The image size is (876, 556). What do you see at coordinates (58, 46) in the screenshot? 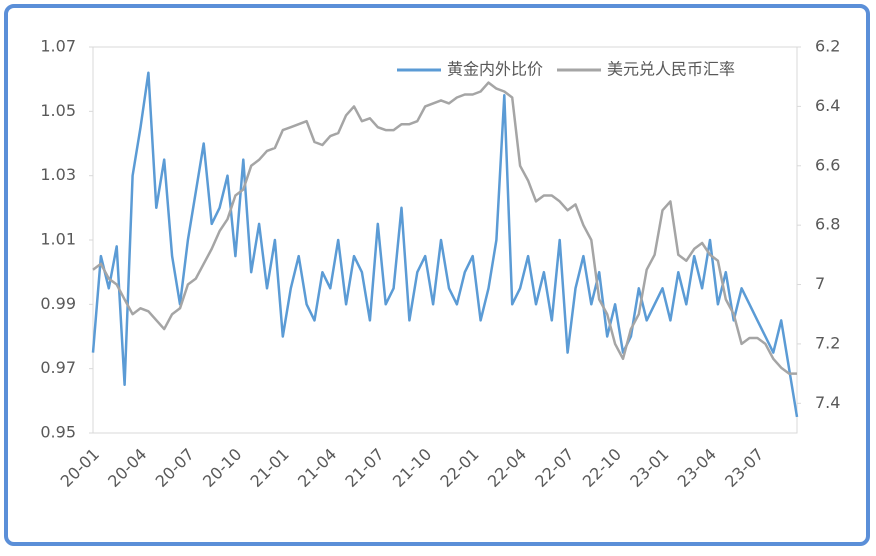
I see `y-tick-label: 1.07` at bounding box center [58, 46].